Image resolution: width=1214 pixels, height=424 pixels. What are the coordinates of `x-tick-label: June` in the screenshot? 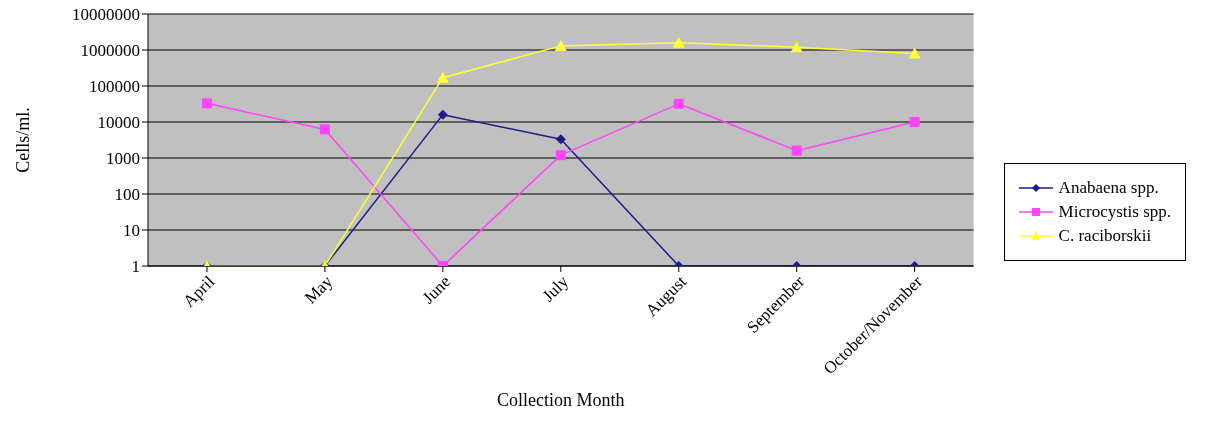 It's located at (436, 289).